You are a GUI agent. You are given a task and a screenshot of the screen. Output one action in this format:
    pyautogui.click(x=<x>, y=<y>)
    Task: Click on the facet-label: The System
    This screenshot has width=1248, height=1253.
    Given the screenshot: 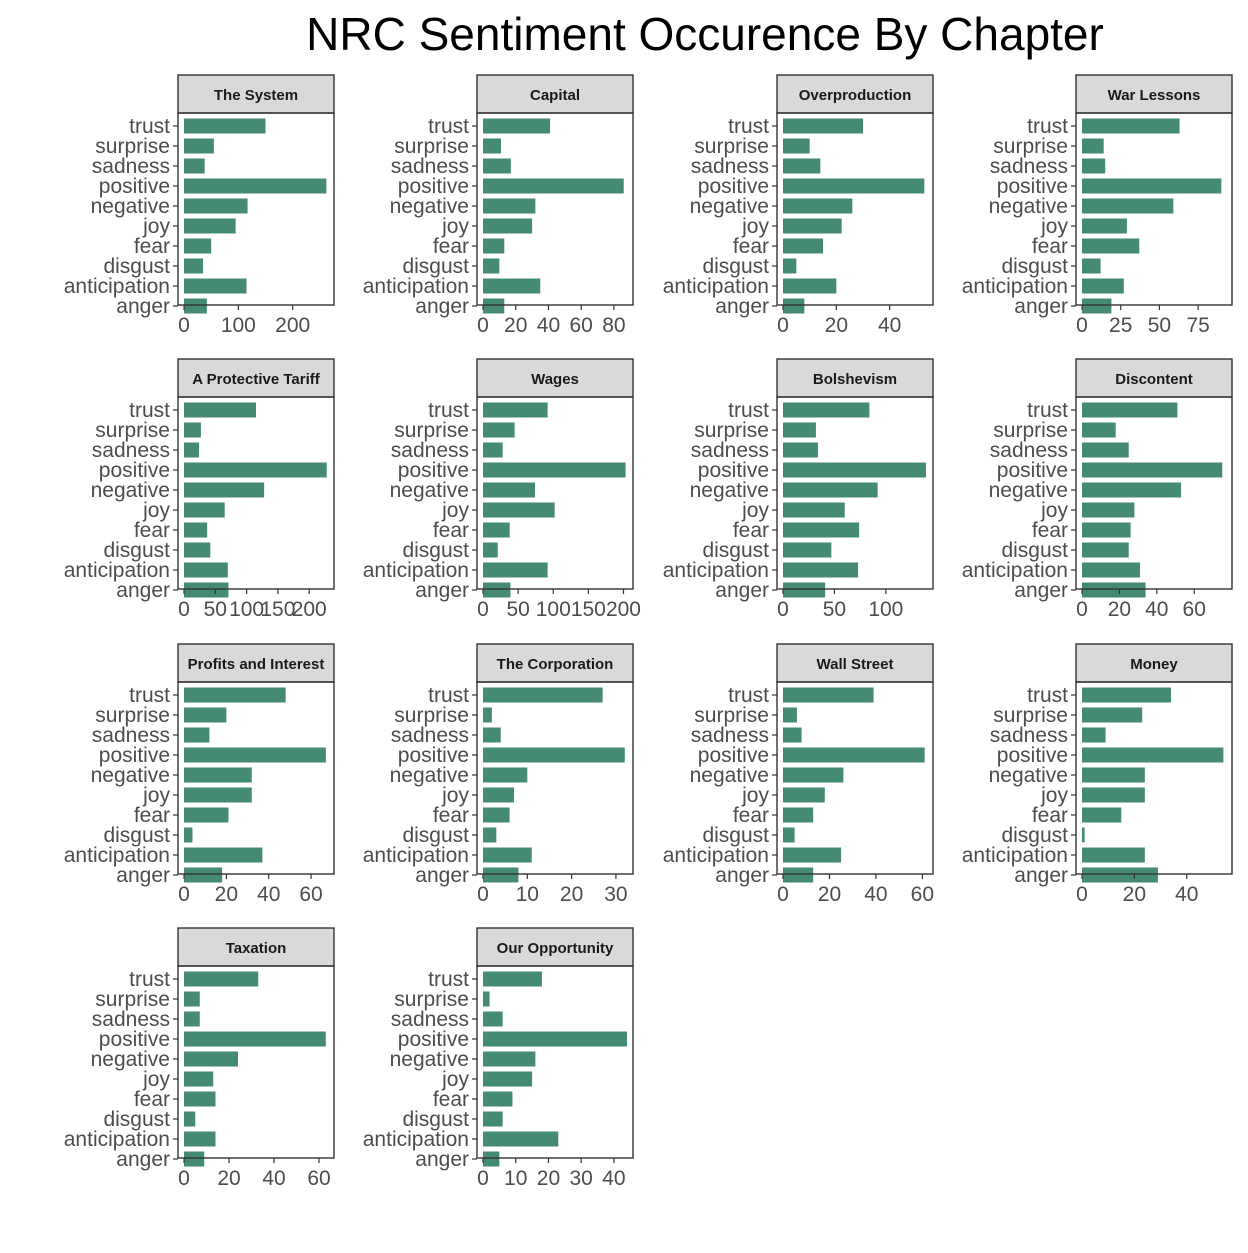 What is the action you would take?
    pyautogui.click(x=256, y=95)
    